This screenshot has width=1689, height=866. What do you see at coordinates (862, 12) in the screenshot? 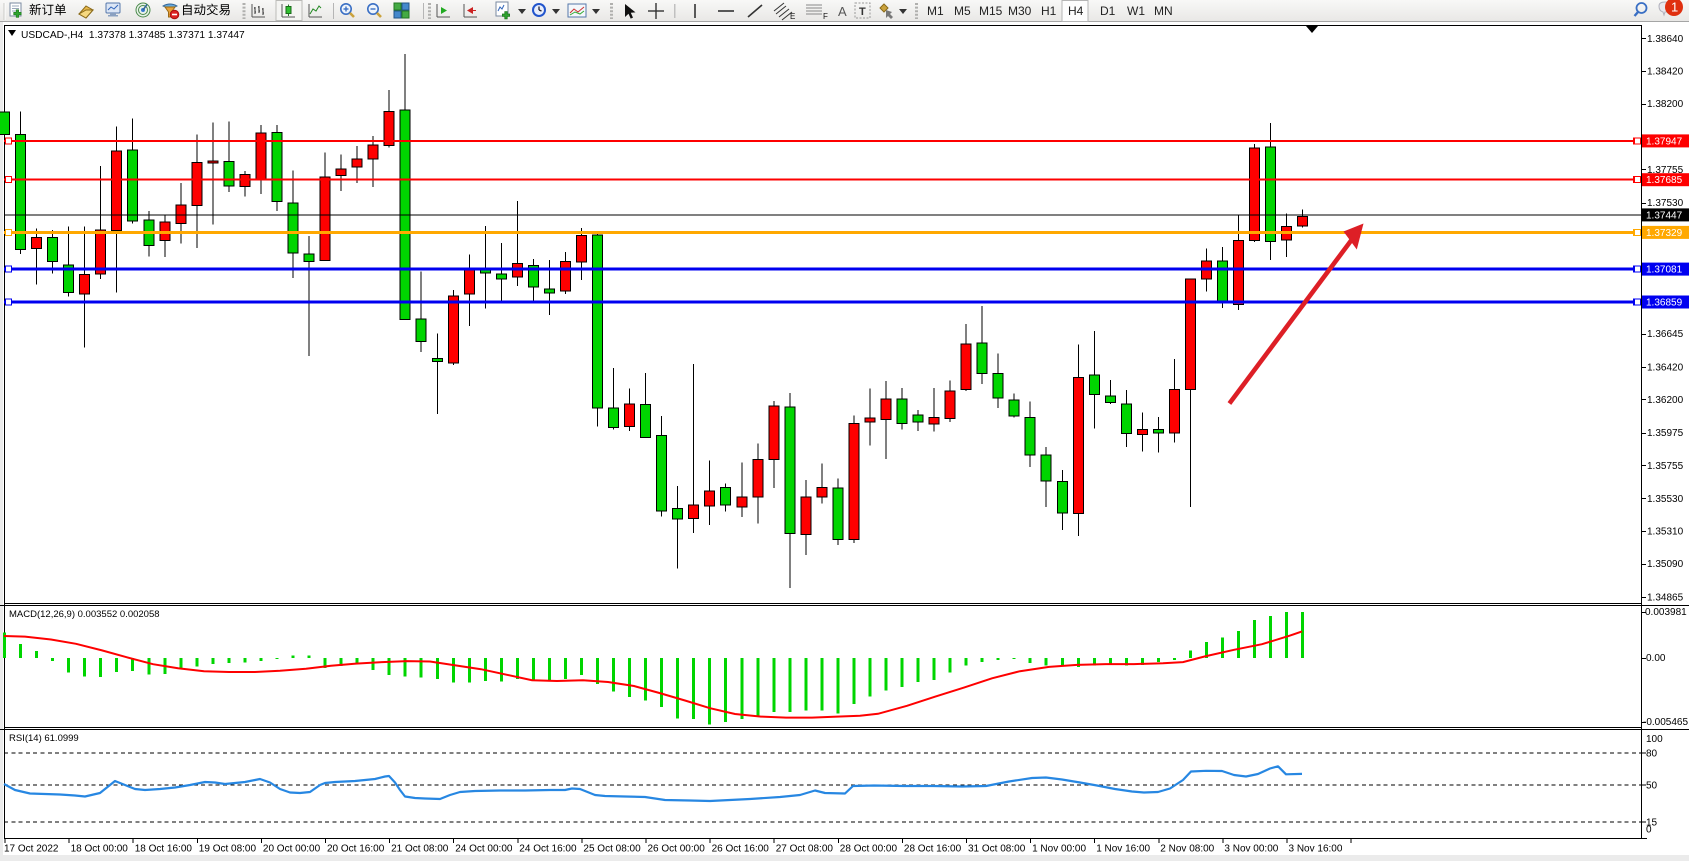
I see `svg-text: T` at bounding box center [862, 12].